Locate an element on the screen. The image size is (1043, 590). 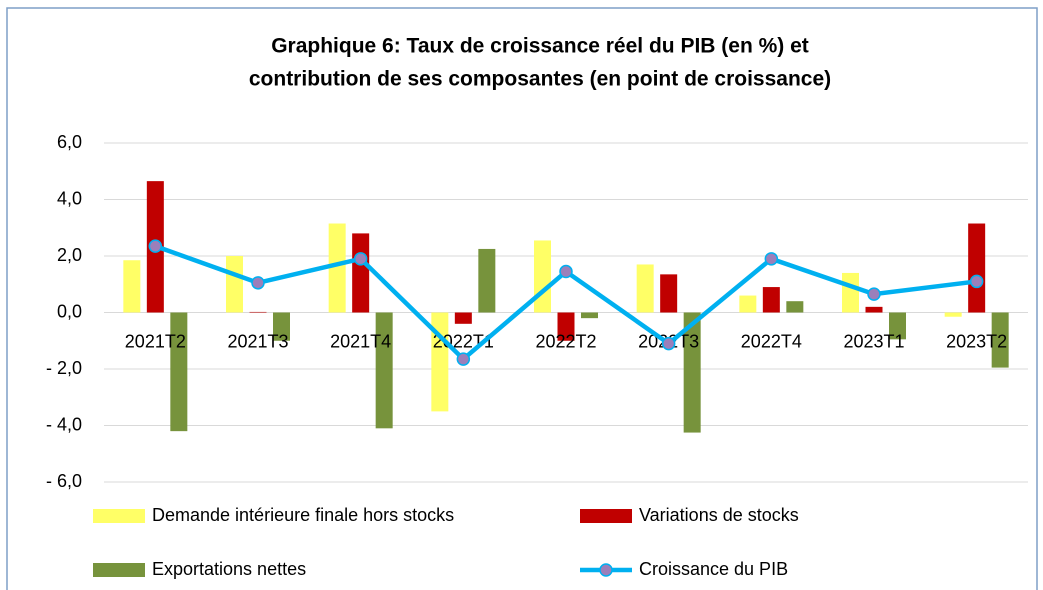
x-tick-label: 2021T3 is located at coordinates (257, 341).